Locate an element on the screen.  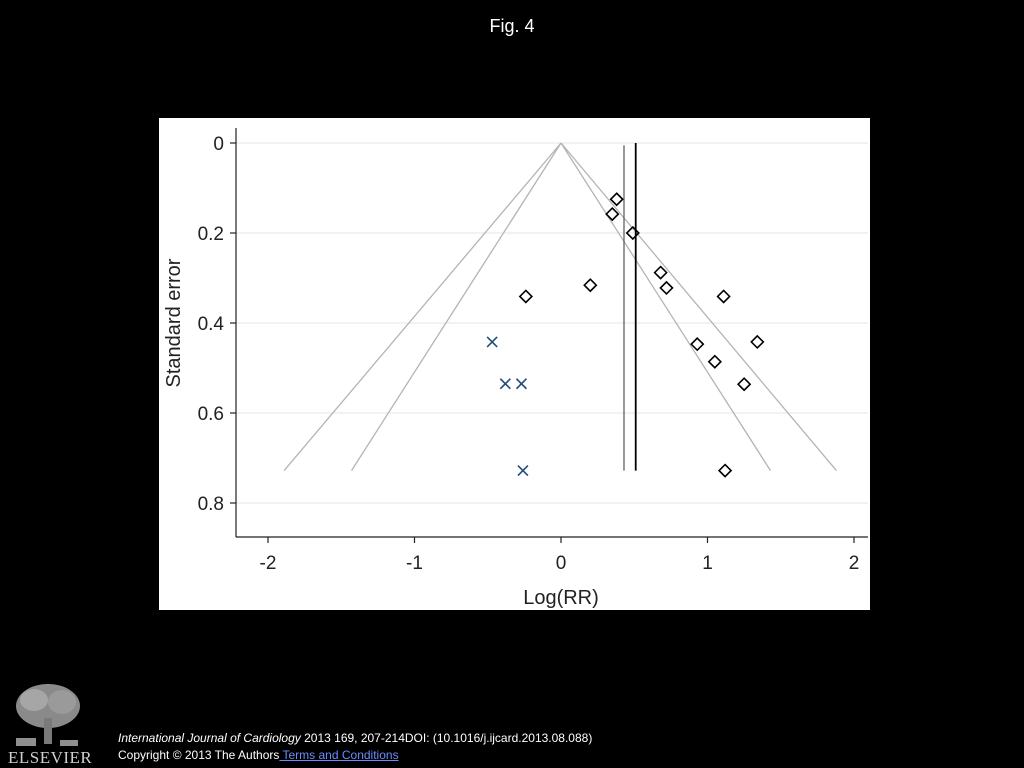
y-axis-label: Standard error is located at coordinates (174, 322).